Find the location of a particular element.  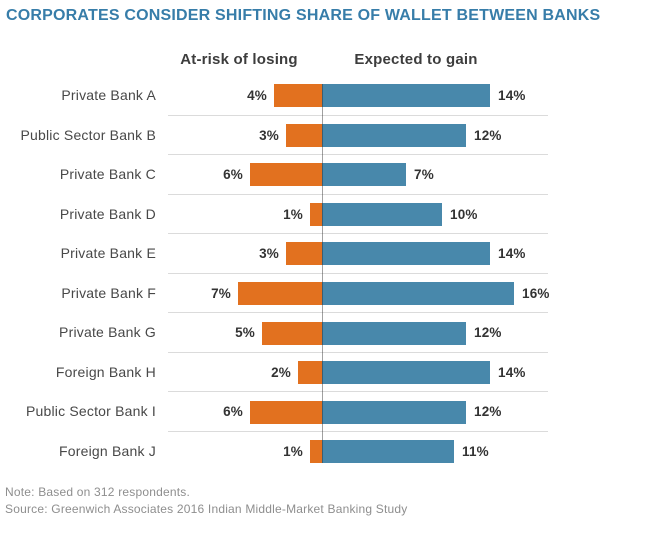

lose-value-label: 5% is located at coordinates (245, 333).